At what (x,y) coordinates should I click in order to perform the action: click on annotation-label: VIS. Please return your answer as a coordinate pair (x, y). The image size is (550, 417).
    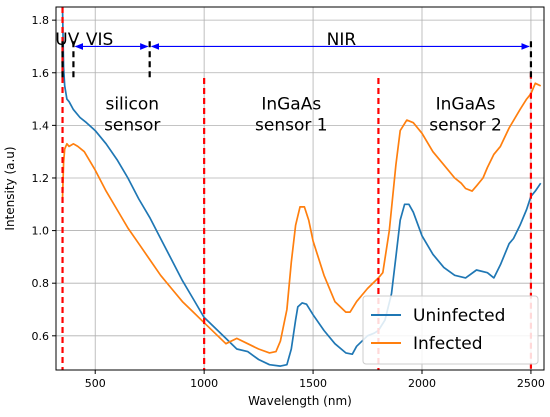
    Looking at the image, I should click on (99, 40).